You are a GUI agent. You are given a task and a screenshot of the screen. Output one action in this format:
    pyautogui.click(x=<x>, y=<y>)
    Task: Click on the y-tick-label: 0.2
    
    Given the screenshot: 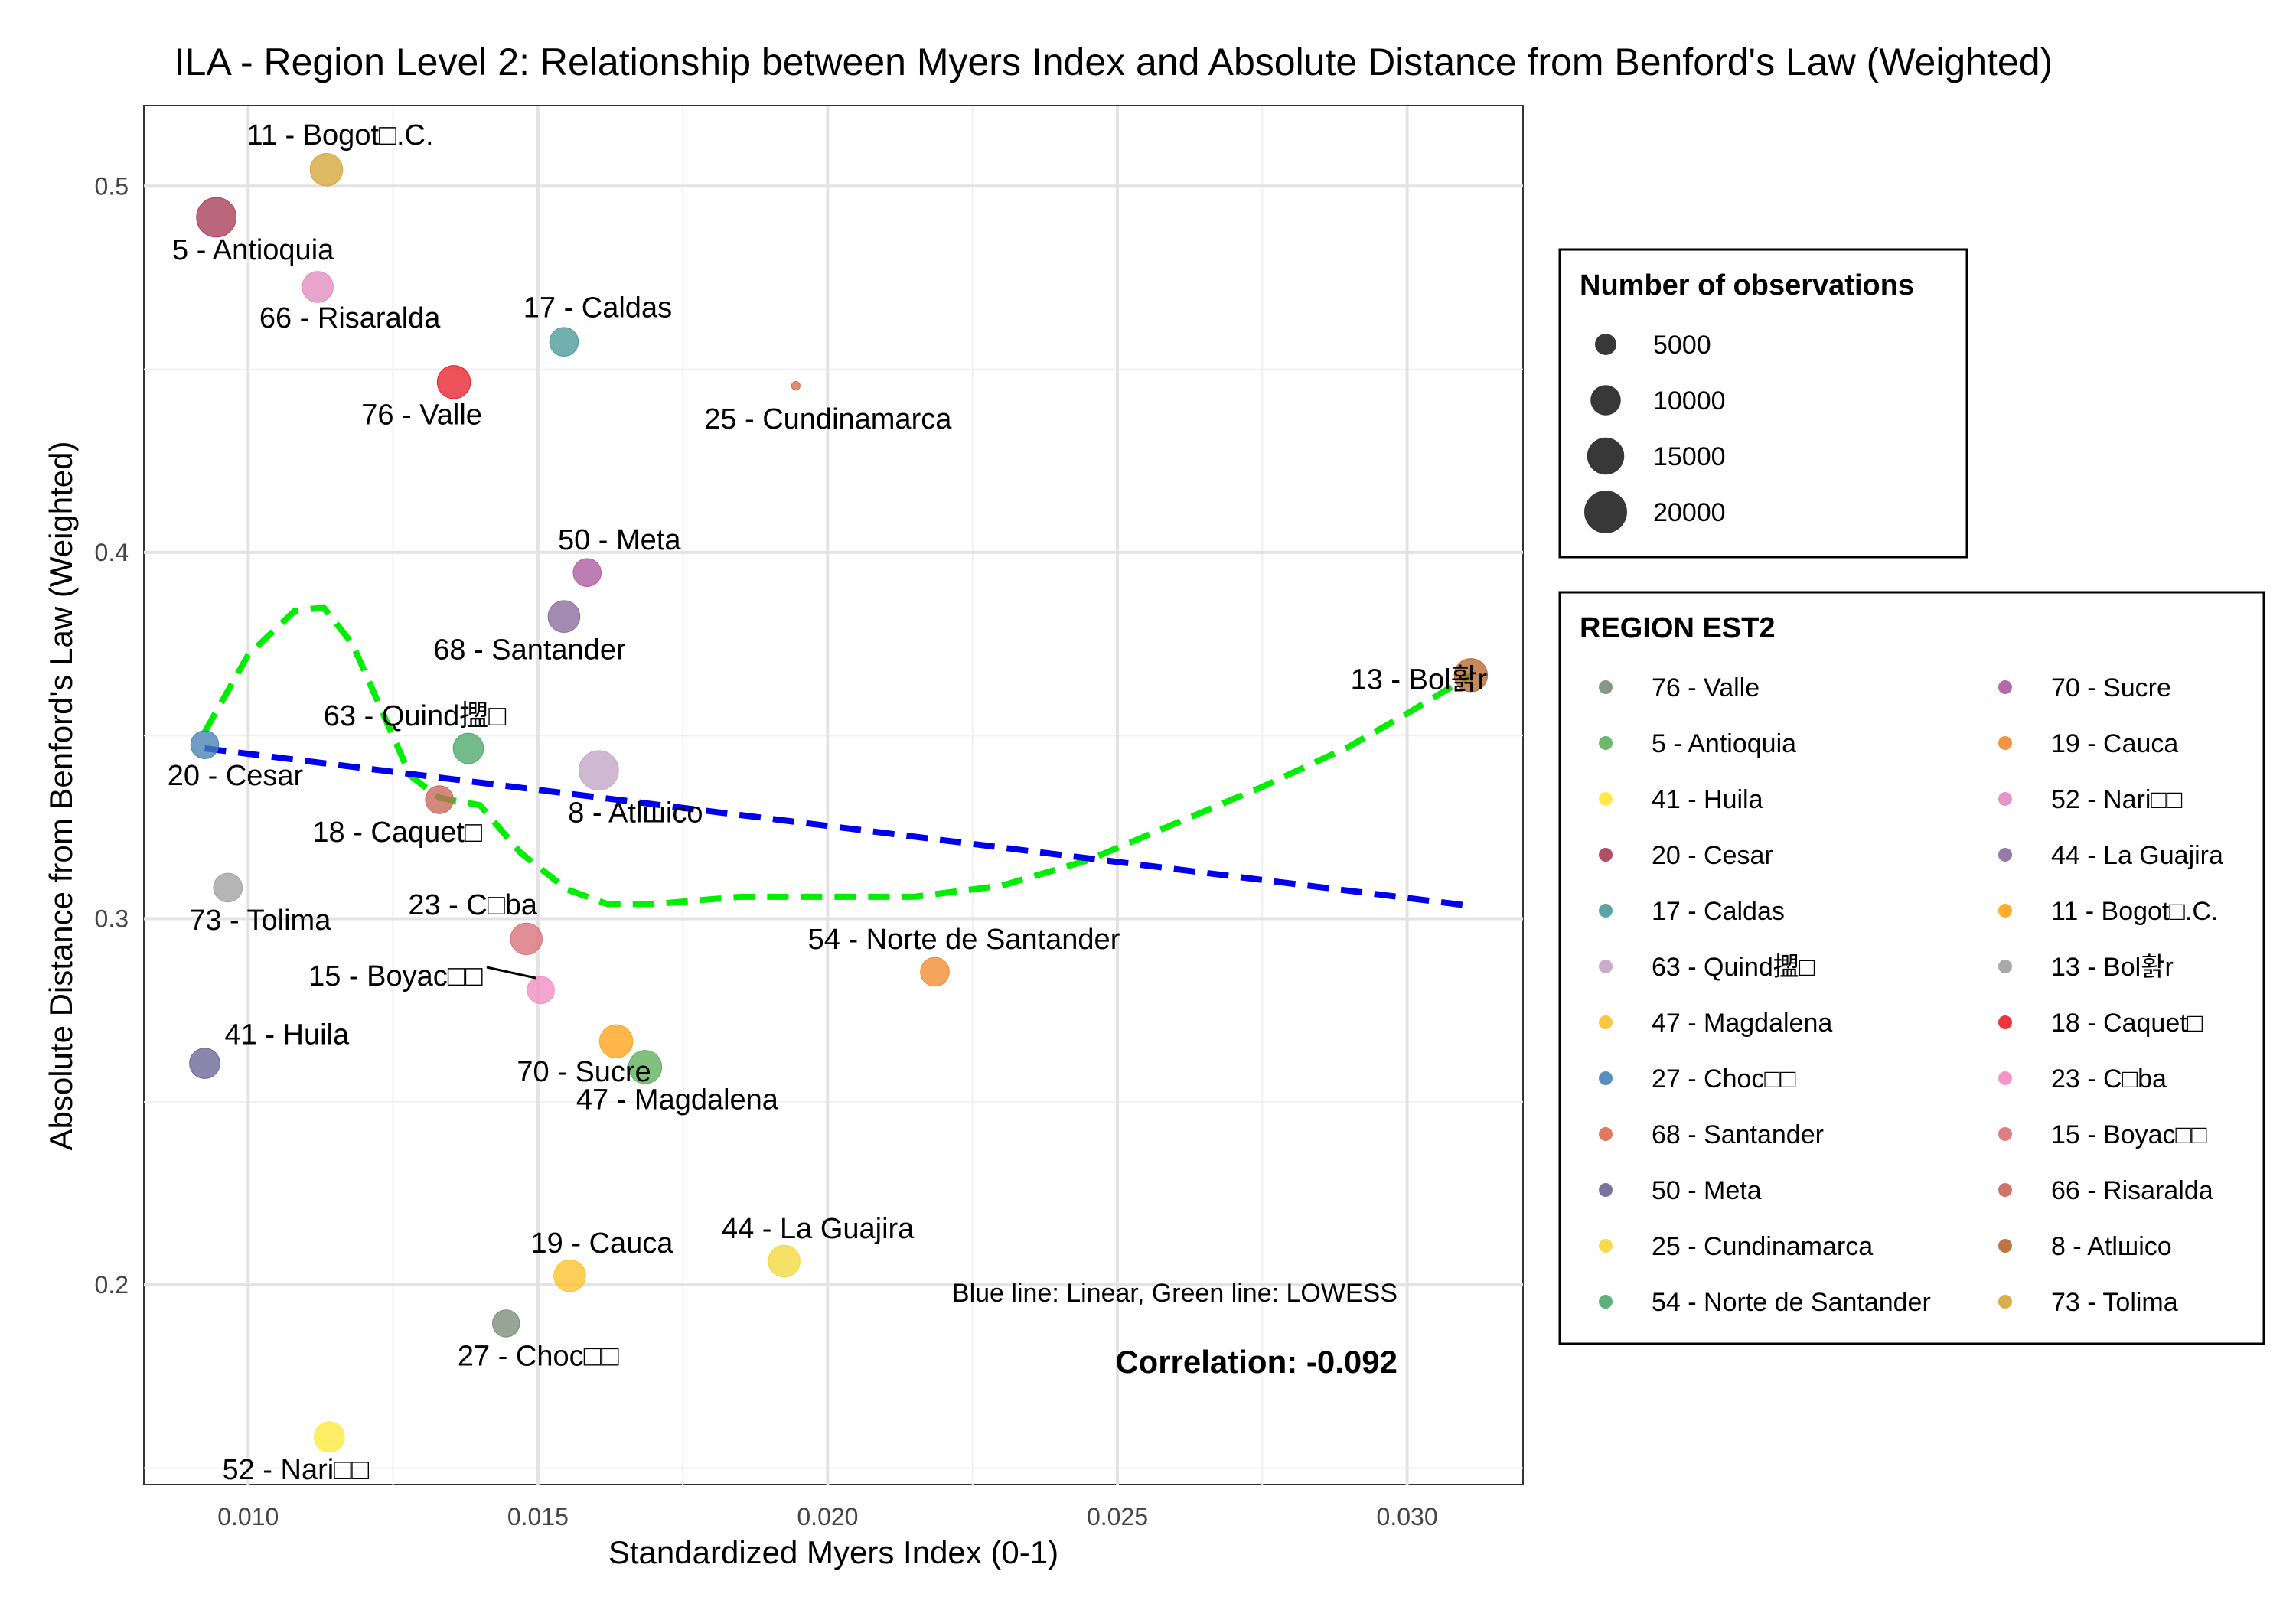 What is the action you would take?
    pyautogui.click(x=112, y=1285)
    